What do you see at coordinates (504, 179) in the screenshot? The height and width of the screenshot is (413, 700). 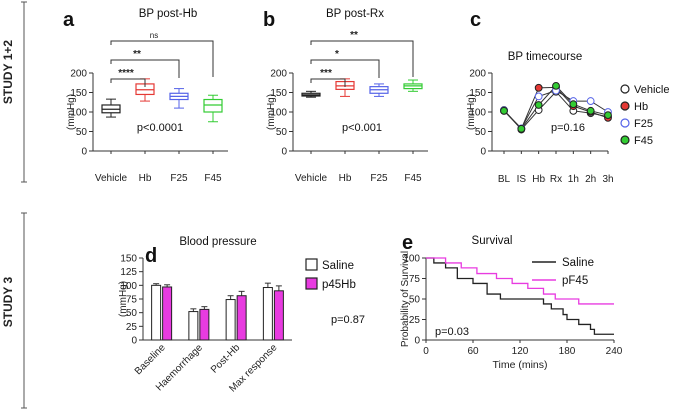 I see `x-tick-label: BL` at bounding box center [504, 179].